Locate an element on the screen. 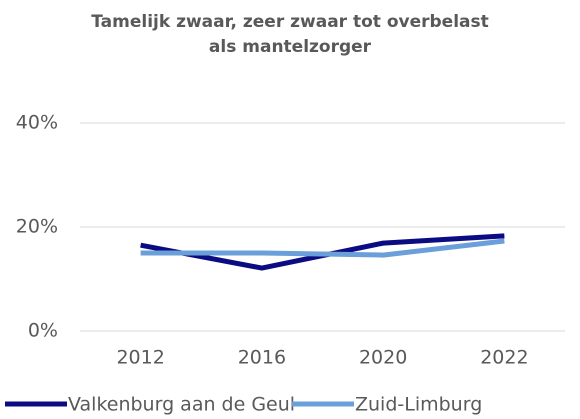 The height and width of the screenshot is (419, 580). y-tick-label: 0% is located at coordinates (43, 331).